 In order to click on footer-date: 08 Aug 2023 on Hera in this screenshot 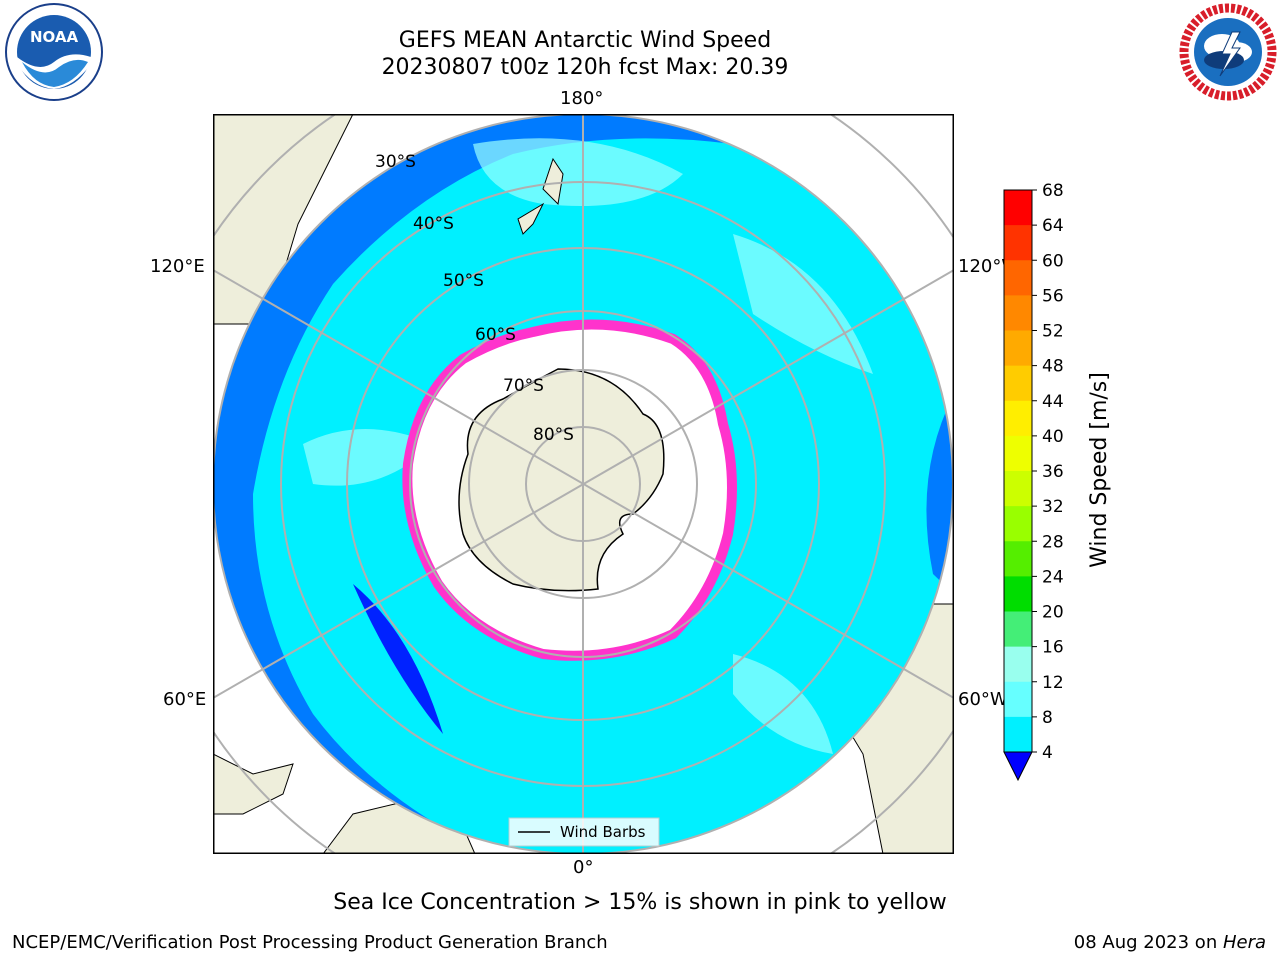, I will do `click(1170, 942)`.